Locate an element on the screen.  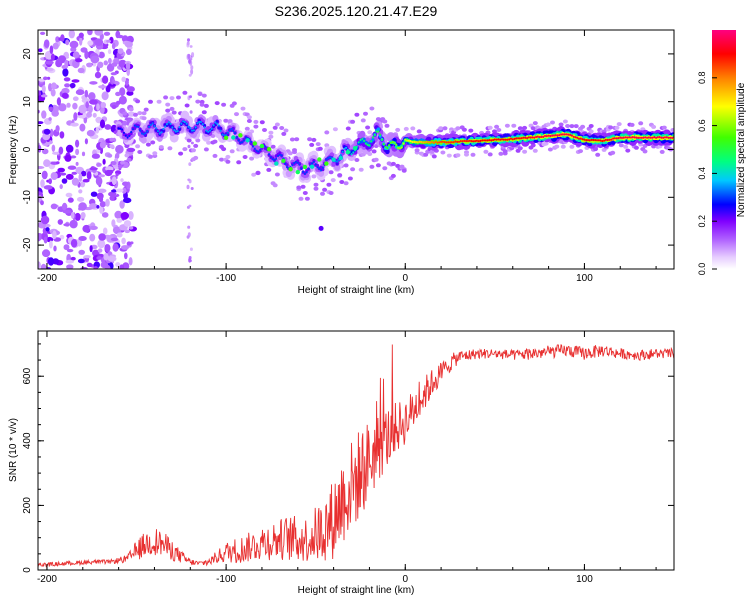
colorbar-ticks: 0.0 0.2 0.4 0.6 0.8 is located at coordinates (707, 173).